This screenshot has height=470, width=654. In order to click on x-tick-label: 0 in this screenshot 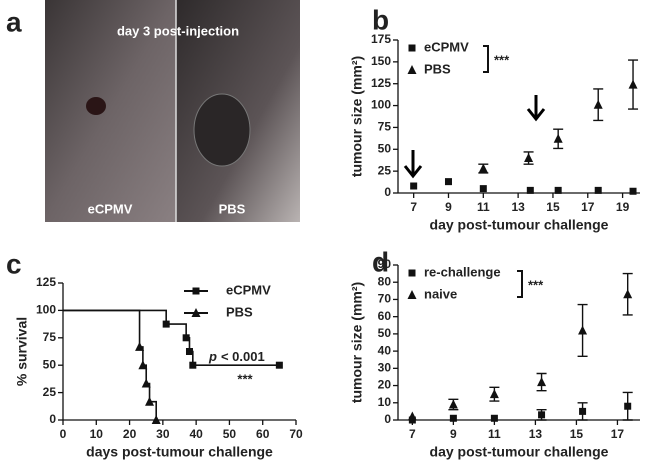, I will do `click(63, 434)`.